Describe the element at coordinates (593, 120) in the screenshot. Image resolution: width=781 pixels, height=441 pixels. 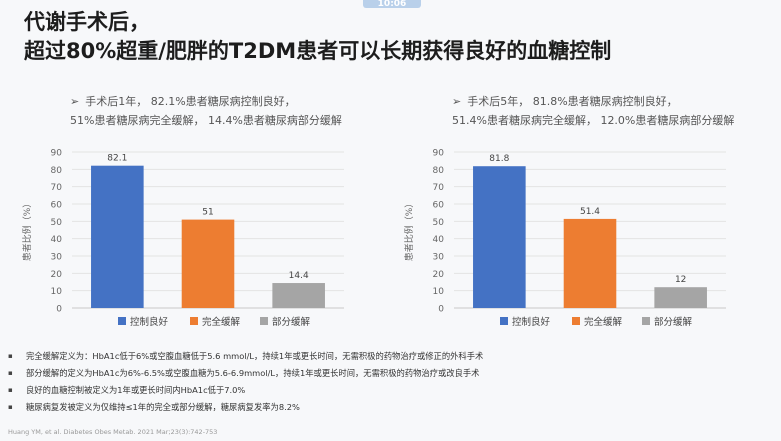
I see `right-summary-line-2: 51.4%患者糖尿病完全缓解， 12.0%患者糖尿病部分缓解` at that location.